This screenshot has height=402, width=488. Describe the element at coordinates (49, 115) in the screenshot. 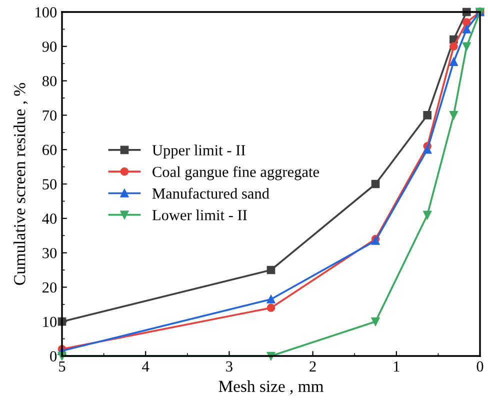

I see `y-tick-label: 70` at that location.